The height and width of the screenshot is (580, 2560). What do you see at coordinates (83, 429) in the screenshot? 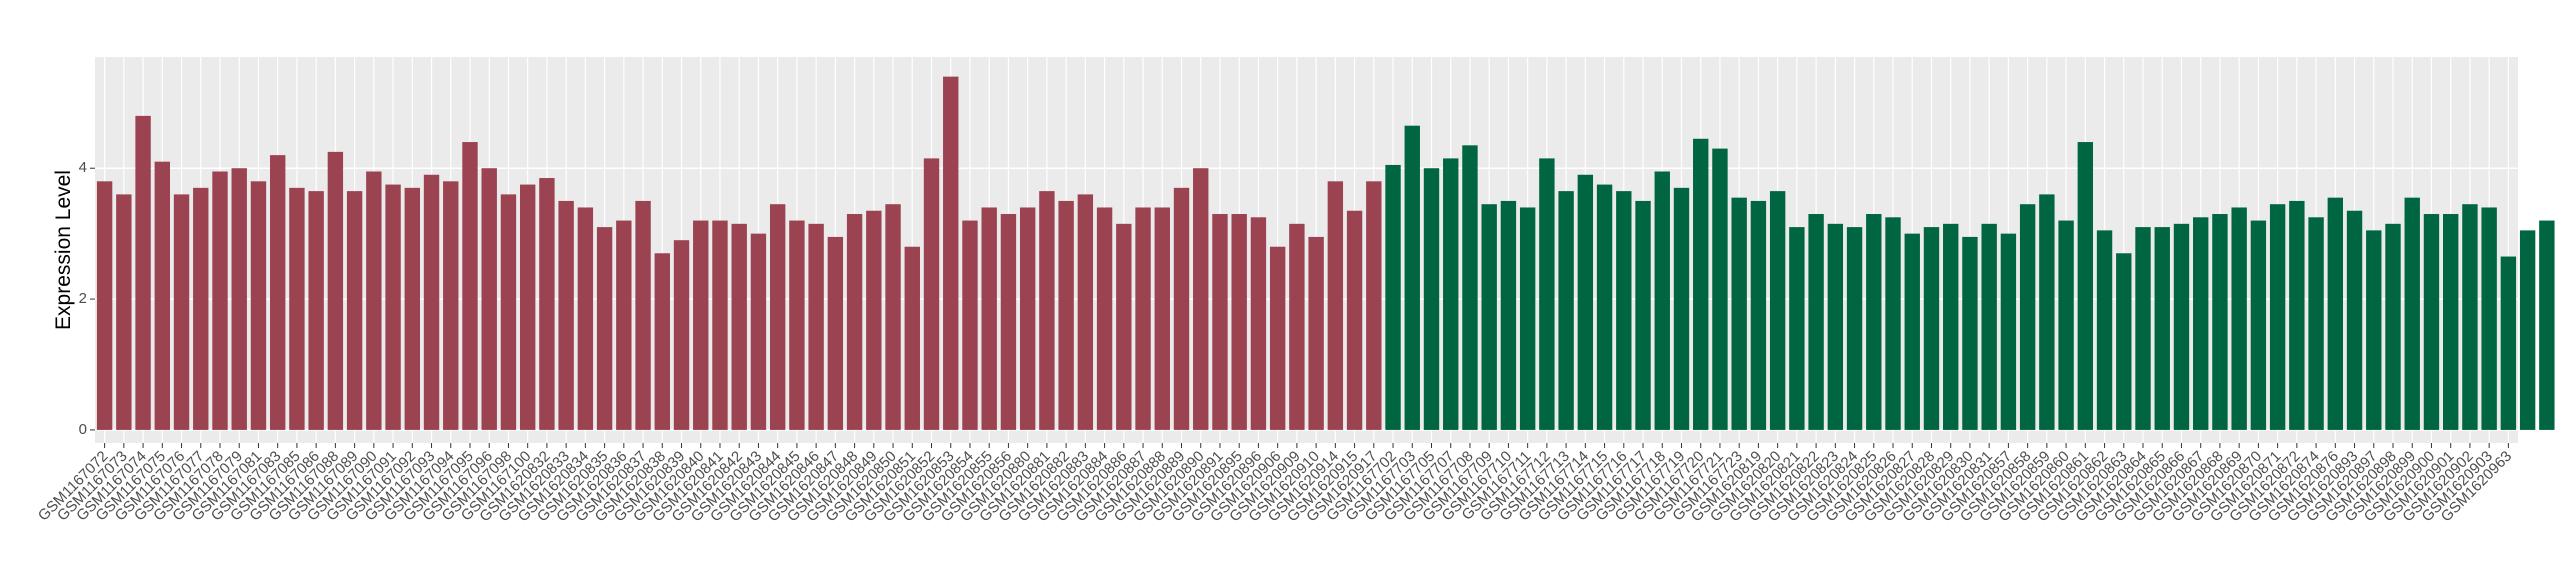
I see `y-tick-label: 0` at bounding box center [83, 429].